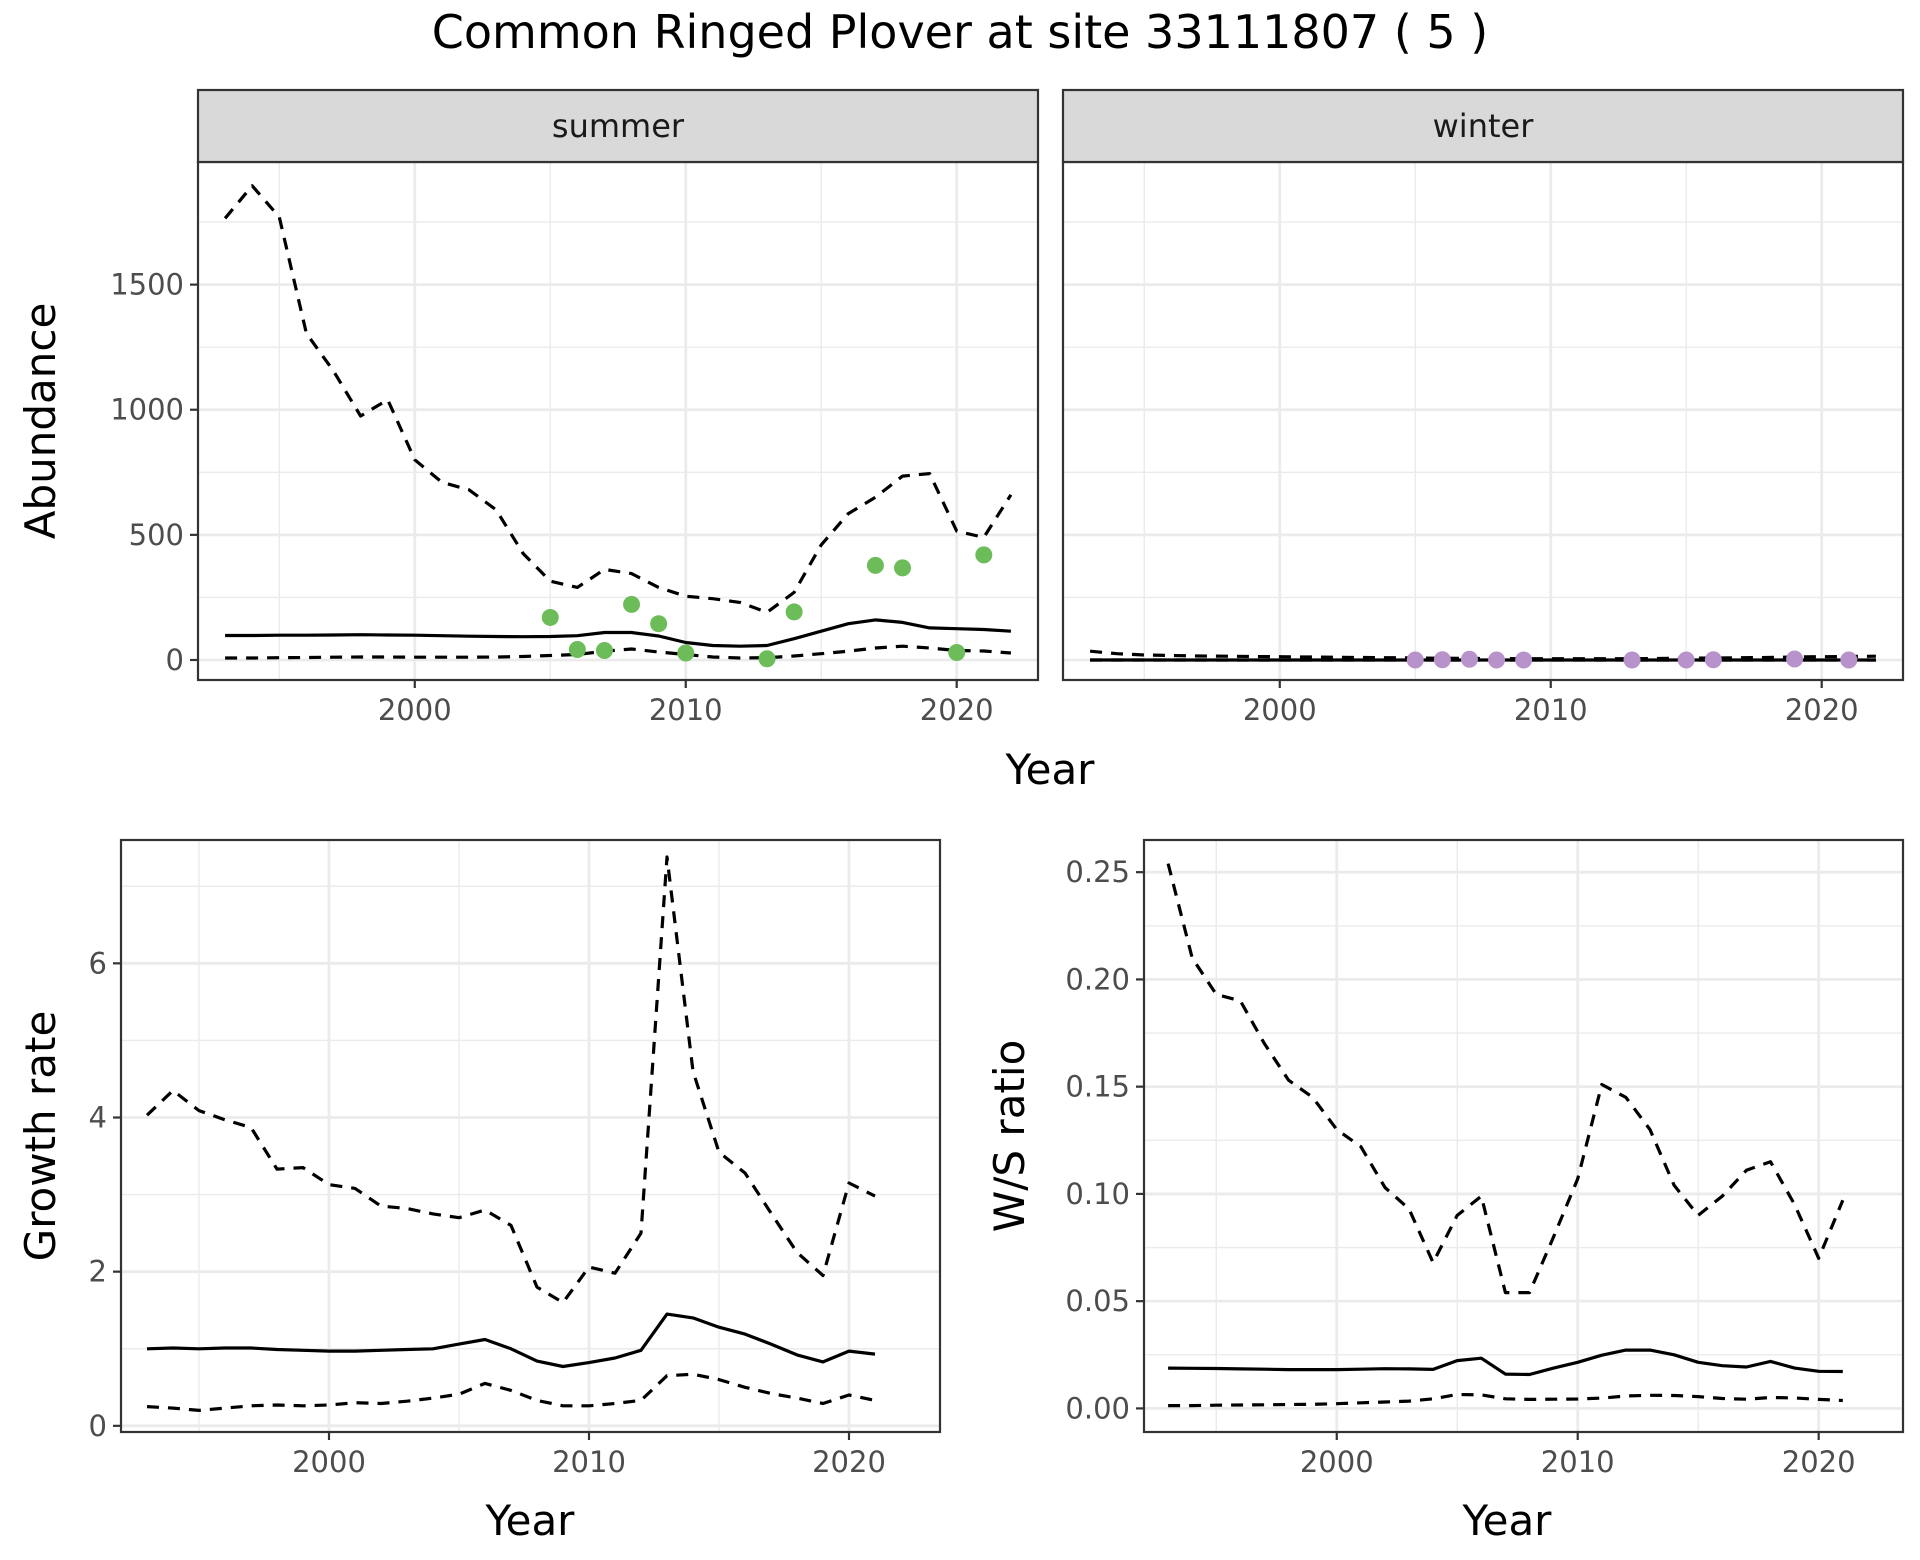 This screenshot has height=1560, width=1920. What do you see at coordinates (1505, 1400) in the screenshot?
I see `ws-lower-bound-line` at bounding box center [1505, 1400].